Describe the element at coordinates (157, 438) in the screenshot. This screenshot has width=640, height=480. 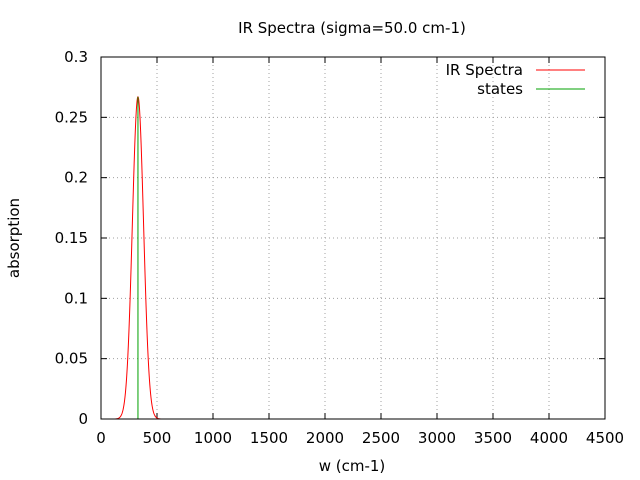
I see `x-tick-label: 500` at that location.